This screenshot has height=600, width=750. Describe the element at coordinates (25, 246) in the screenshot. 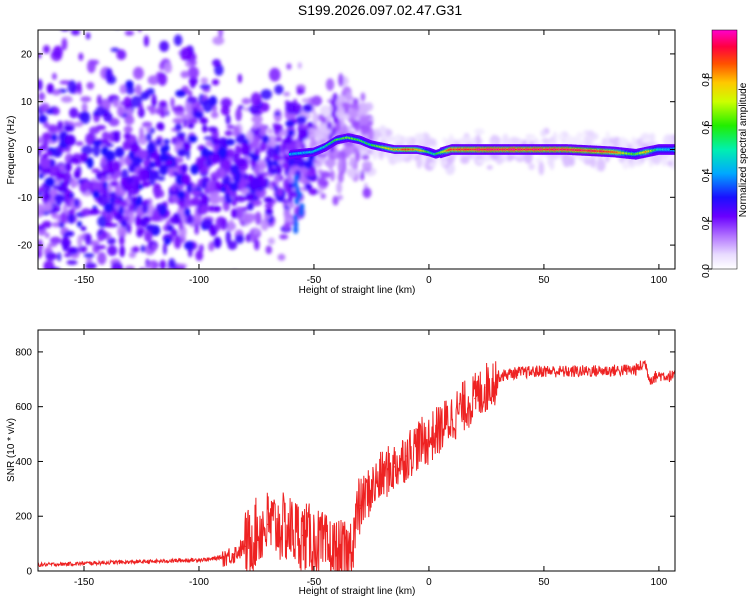

I see `y-tick-label: -20` at that location.